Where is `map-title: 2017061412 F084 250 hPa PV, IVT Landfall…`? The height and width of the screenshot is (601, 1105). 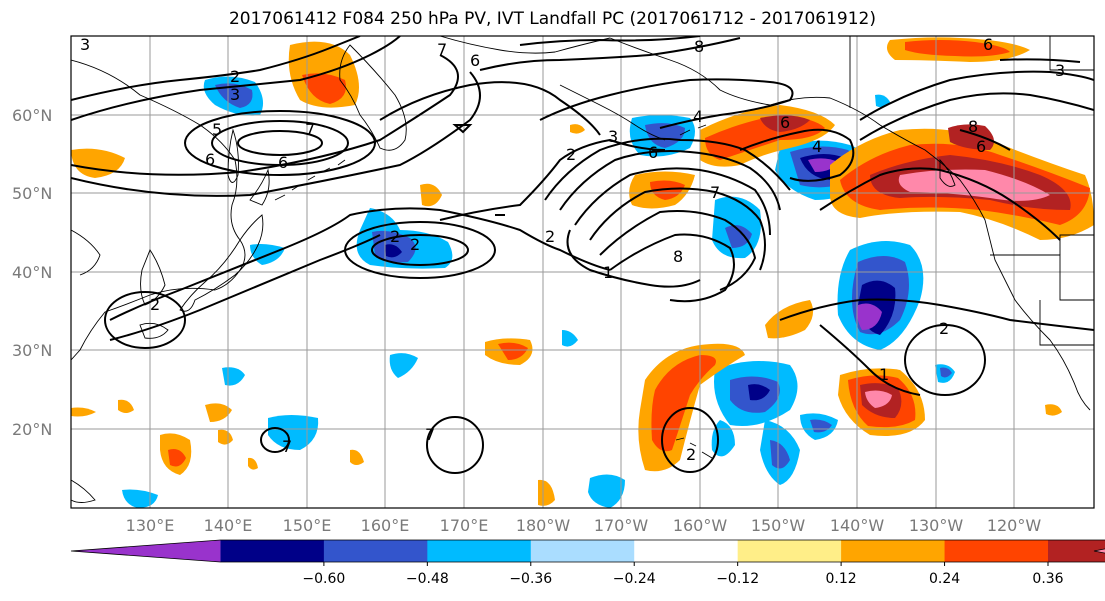 map-title: 2017061412 F084 250 hPa PV, IVT Landfall… is located at coordinates (552, 19).